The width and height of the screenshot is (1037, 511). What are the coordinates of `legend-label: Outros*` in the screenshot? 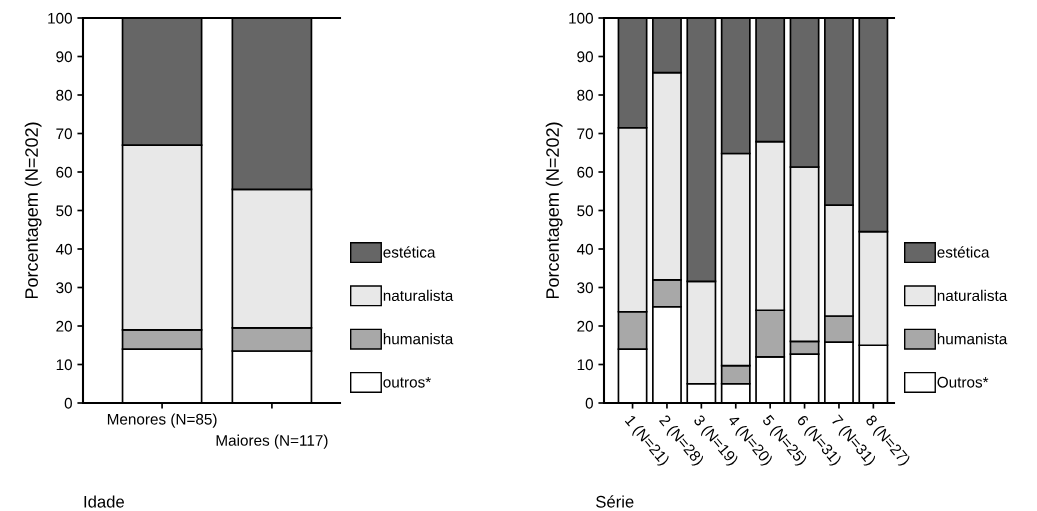 It's located at (963, 382).